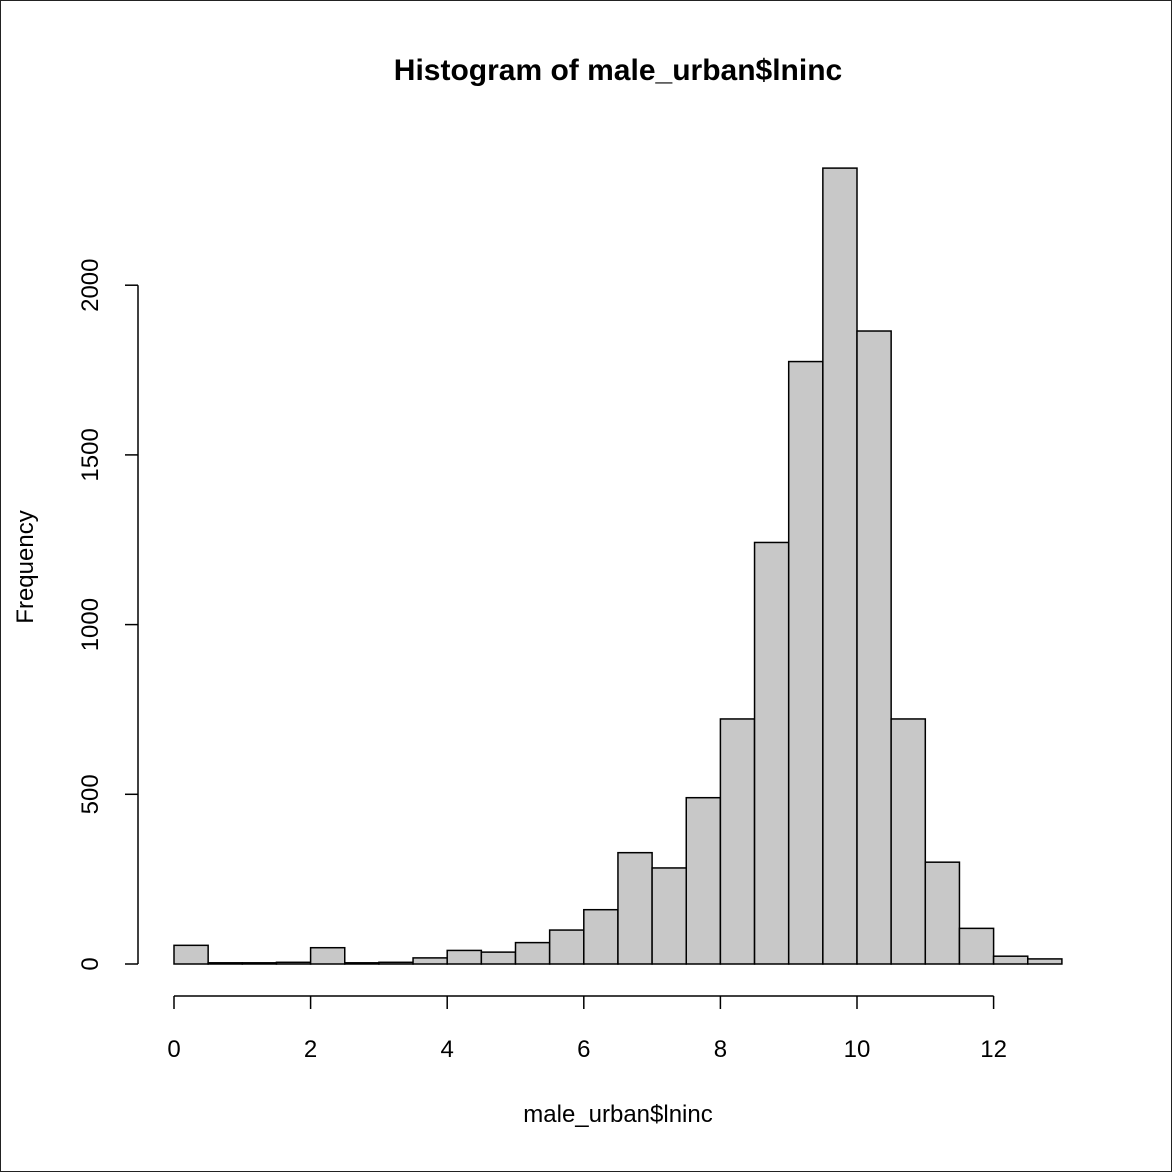 This screenshot has width=1172, height=1172. Describe the element at coordinates (90, 963) in the screenshot. I see `y-tick-label: 0` at that location.